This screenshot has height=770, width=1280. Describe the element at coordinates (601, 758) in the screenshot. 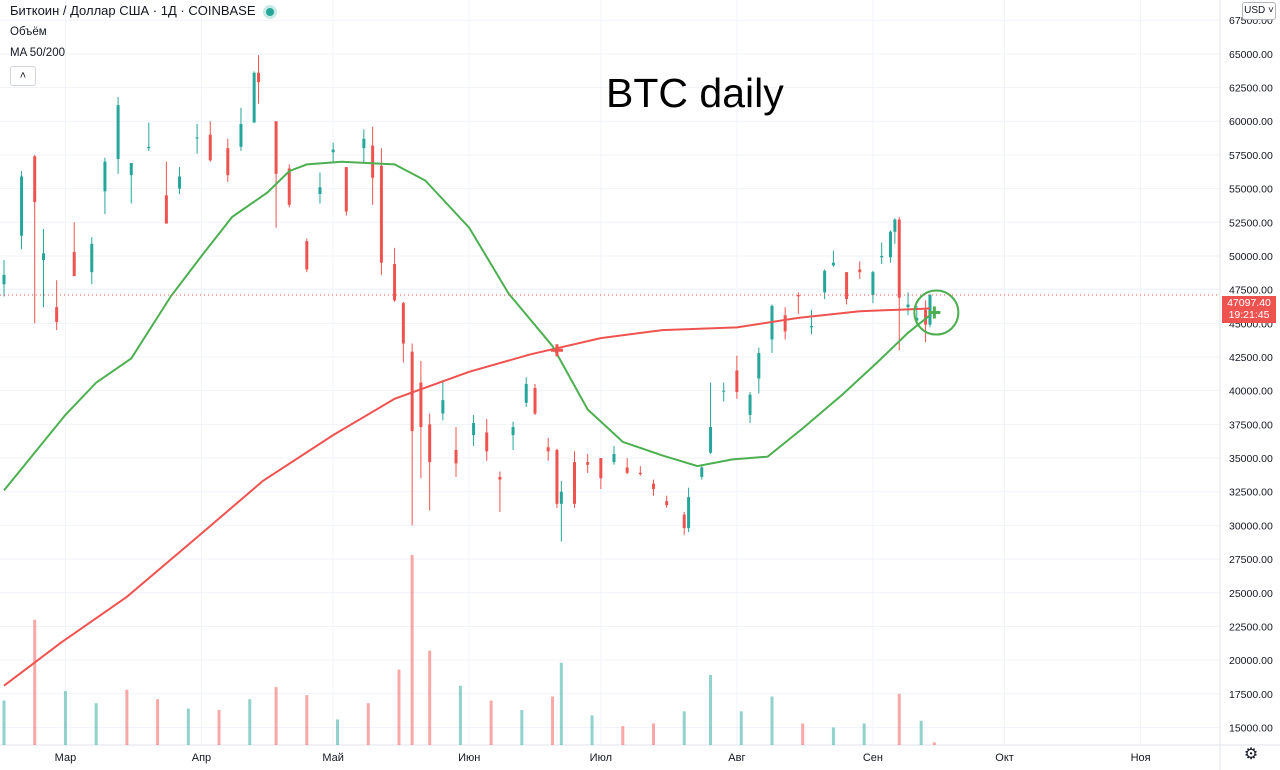

I see `x-tick-label: Июл` at that location.